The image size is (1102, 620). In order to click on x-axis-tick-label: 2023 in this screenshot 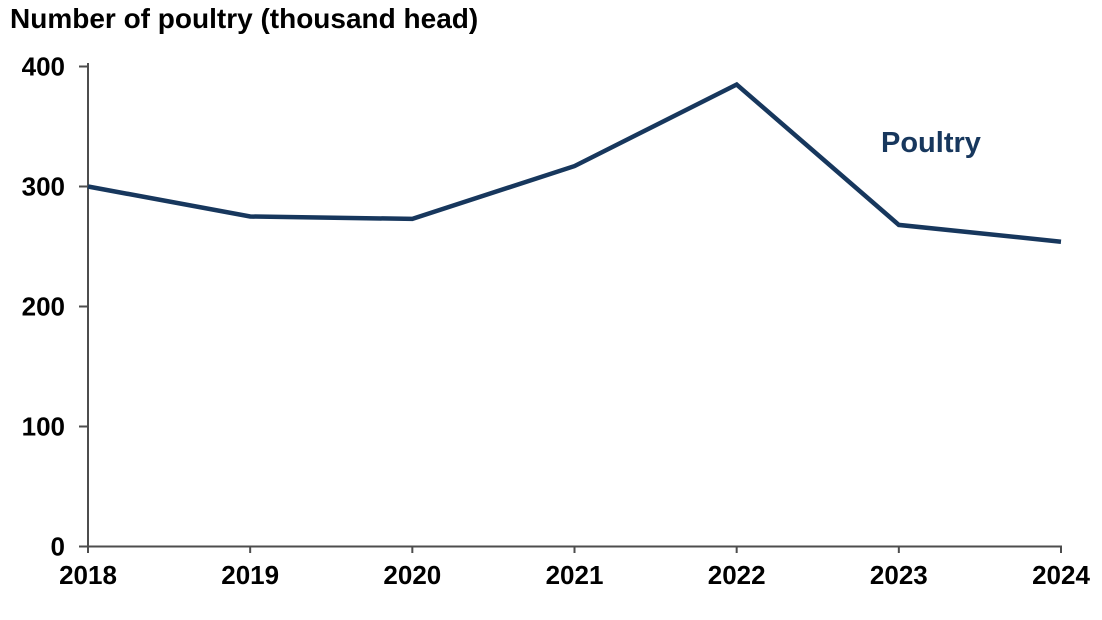, I will do `click(899, 575)`.